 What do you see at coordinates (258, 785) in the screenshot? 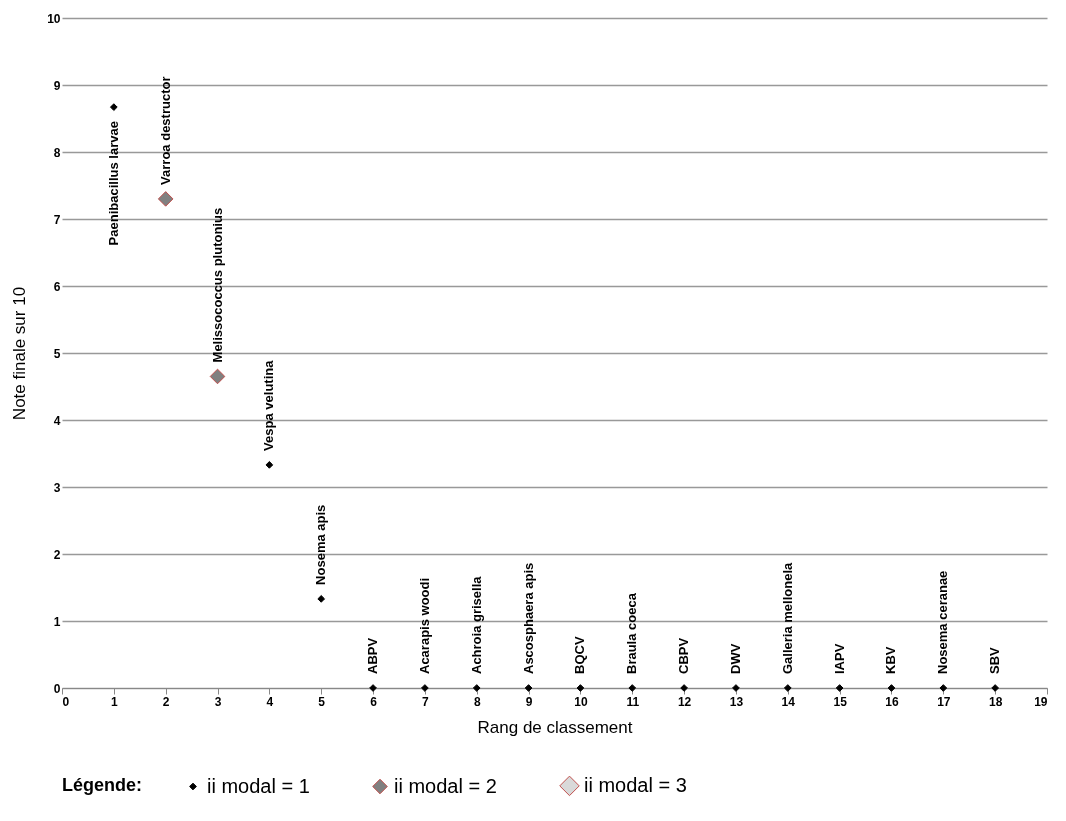
I see `legend-label: ii modal = 1` at bounding box center [258, 785].